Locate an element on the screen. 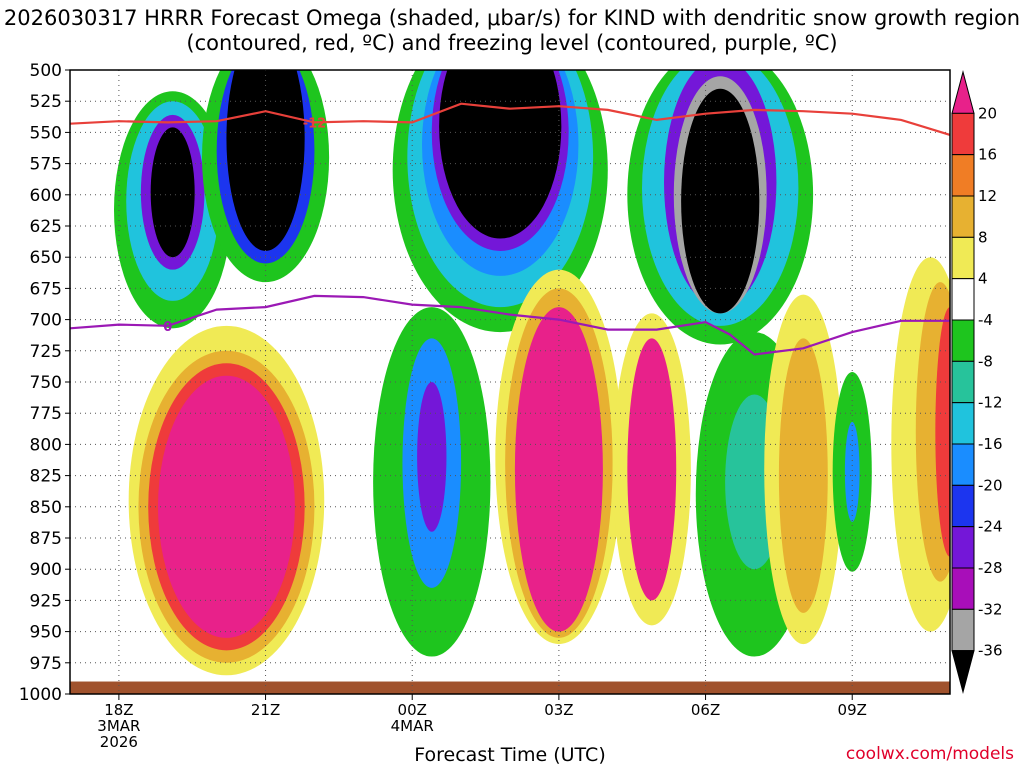 This screenshot has height=768, width=1024. y-tick-label: 575 is located at coordinates (46, 165).